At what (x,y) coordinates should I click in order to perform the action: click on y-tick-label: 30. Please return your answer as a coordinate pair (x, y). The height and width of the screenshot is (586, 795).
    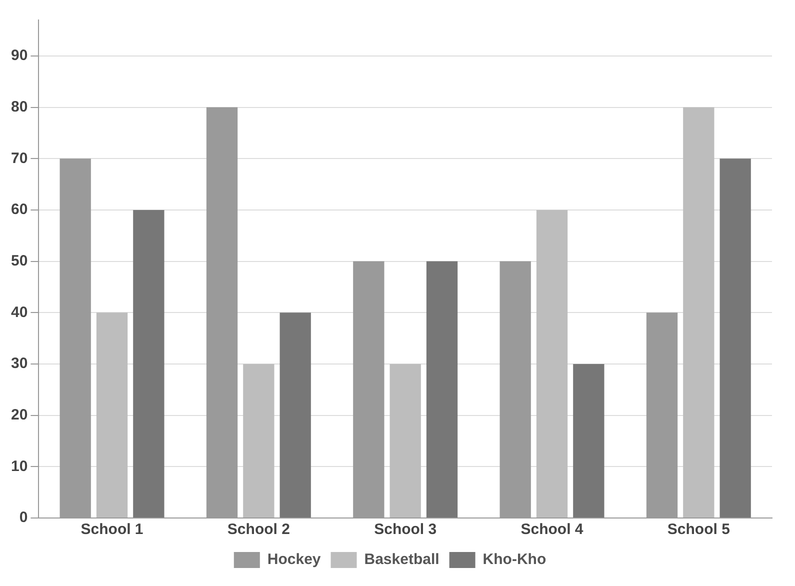
    Looking at the image, I should click on (19, 363).